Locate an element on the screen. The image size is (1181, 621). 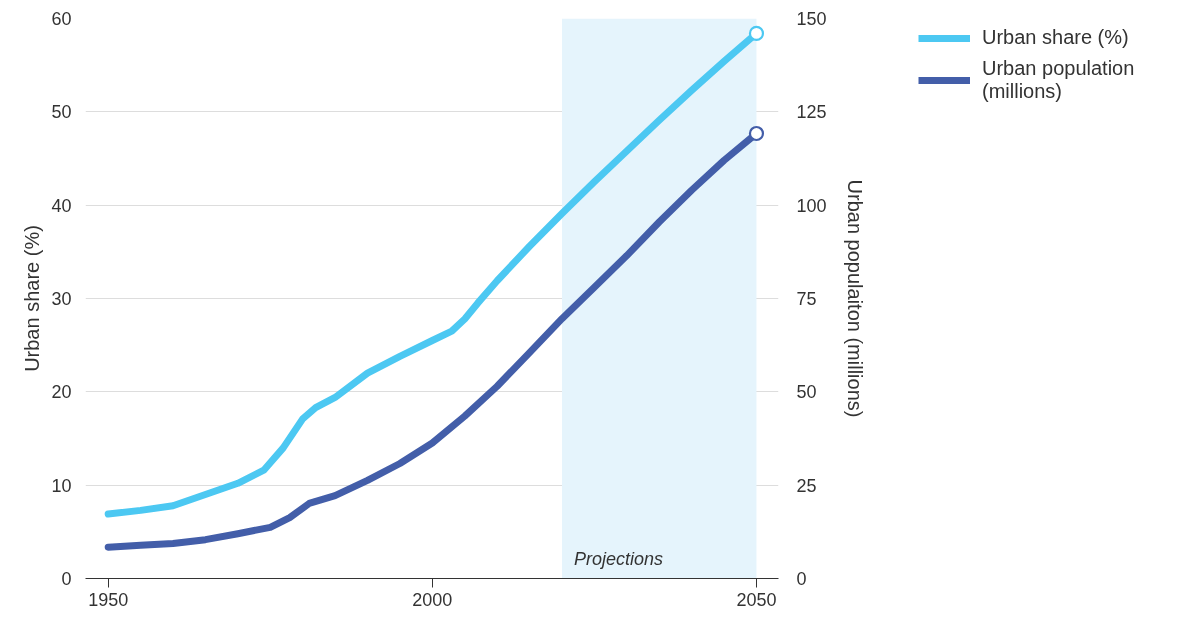
y-tick-label: 10 is located at coordinates (61, 485).